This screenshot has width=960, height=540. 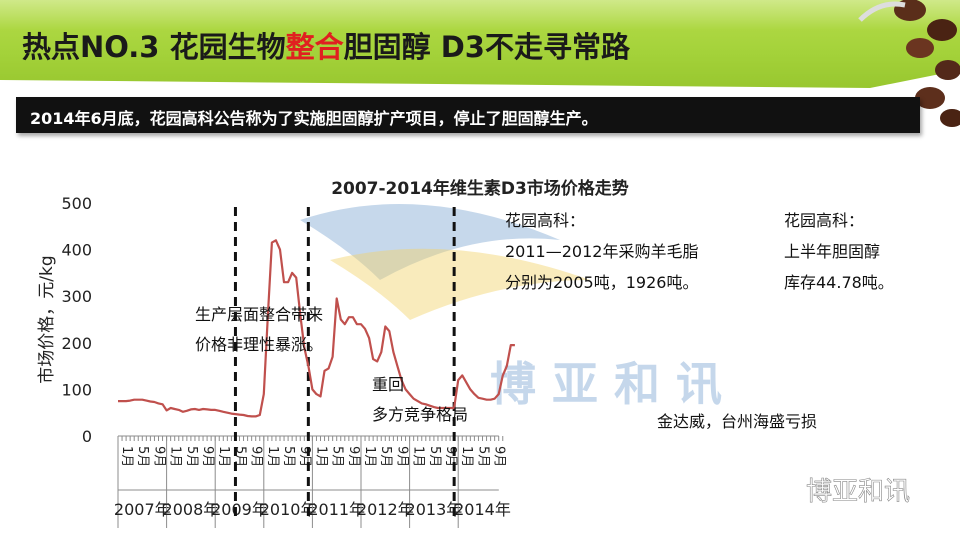 What do you see at coordinates (601, 282) in the screenshot?
I see `chart-annotation: 分别为2005吨，1926吨。` at bounding box center [601, 282].